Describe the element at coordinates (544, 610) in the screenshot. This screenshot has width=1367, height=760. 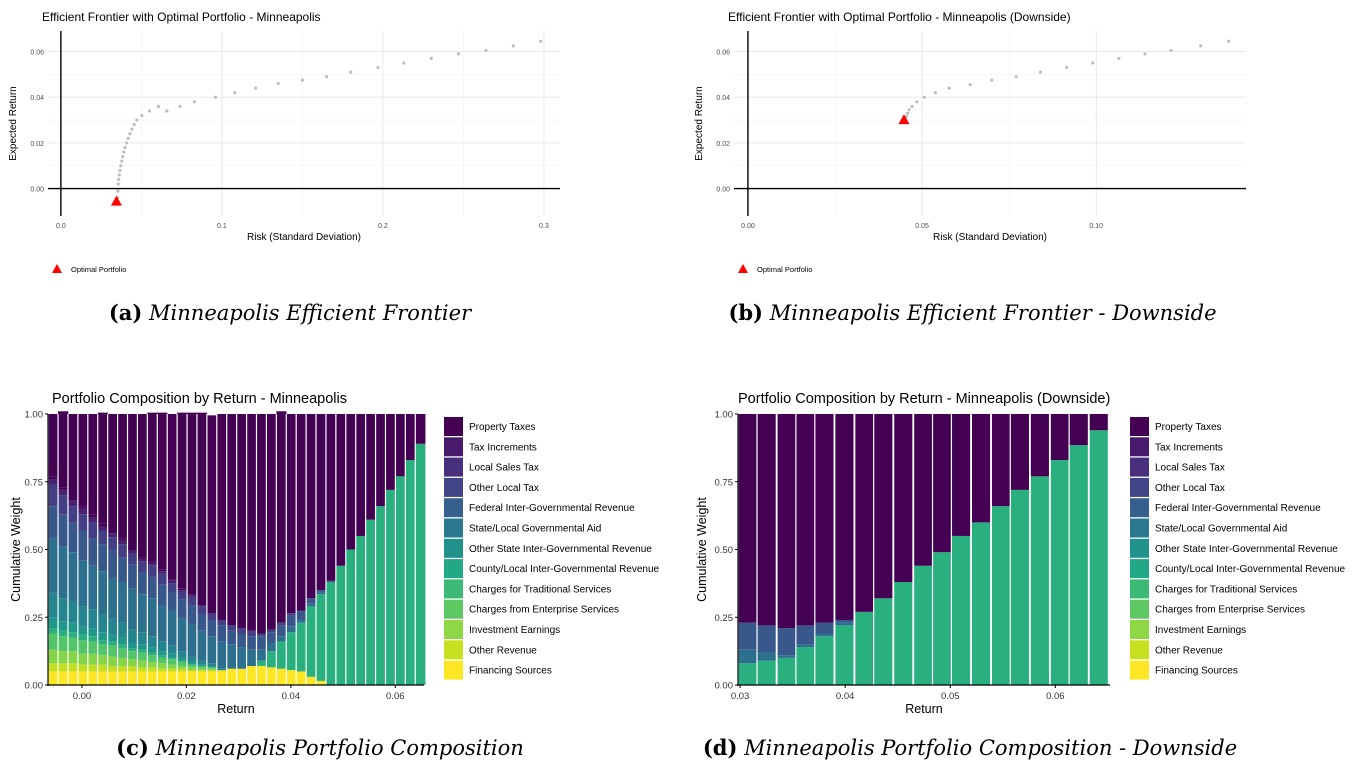
I see `legend-label: Charges from Enterprise Services` at that location.